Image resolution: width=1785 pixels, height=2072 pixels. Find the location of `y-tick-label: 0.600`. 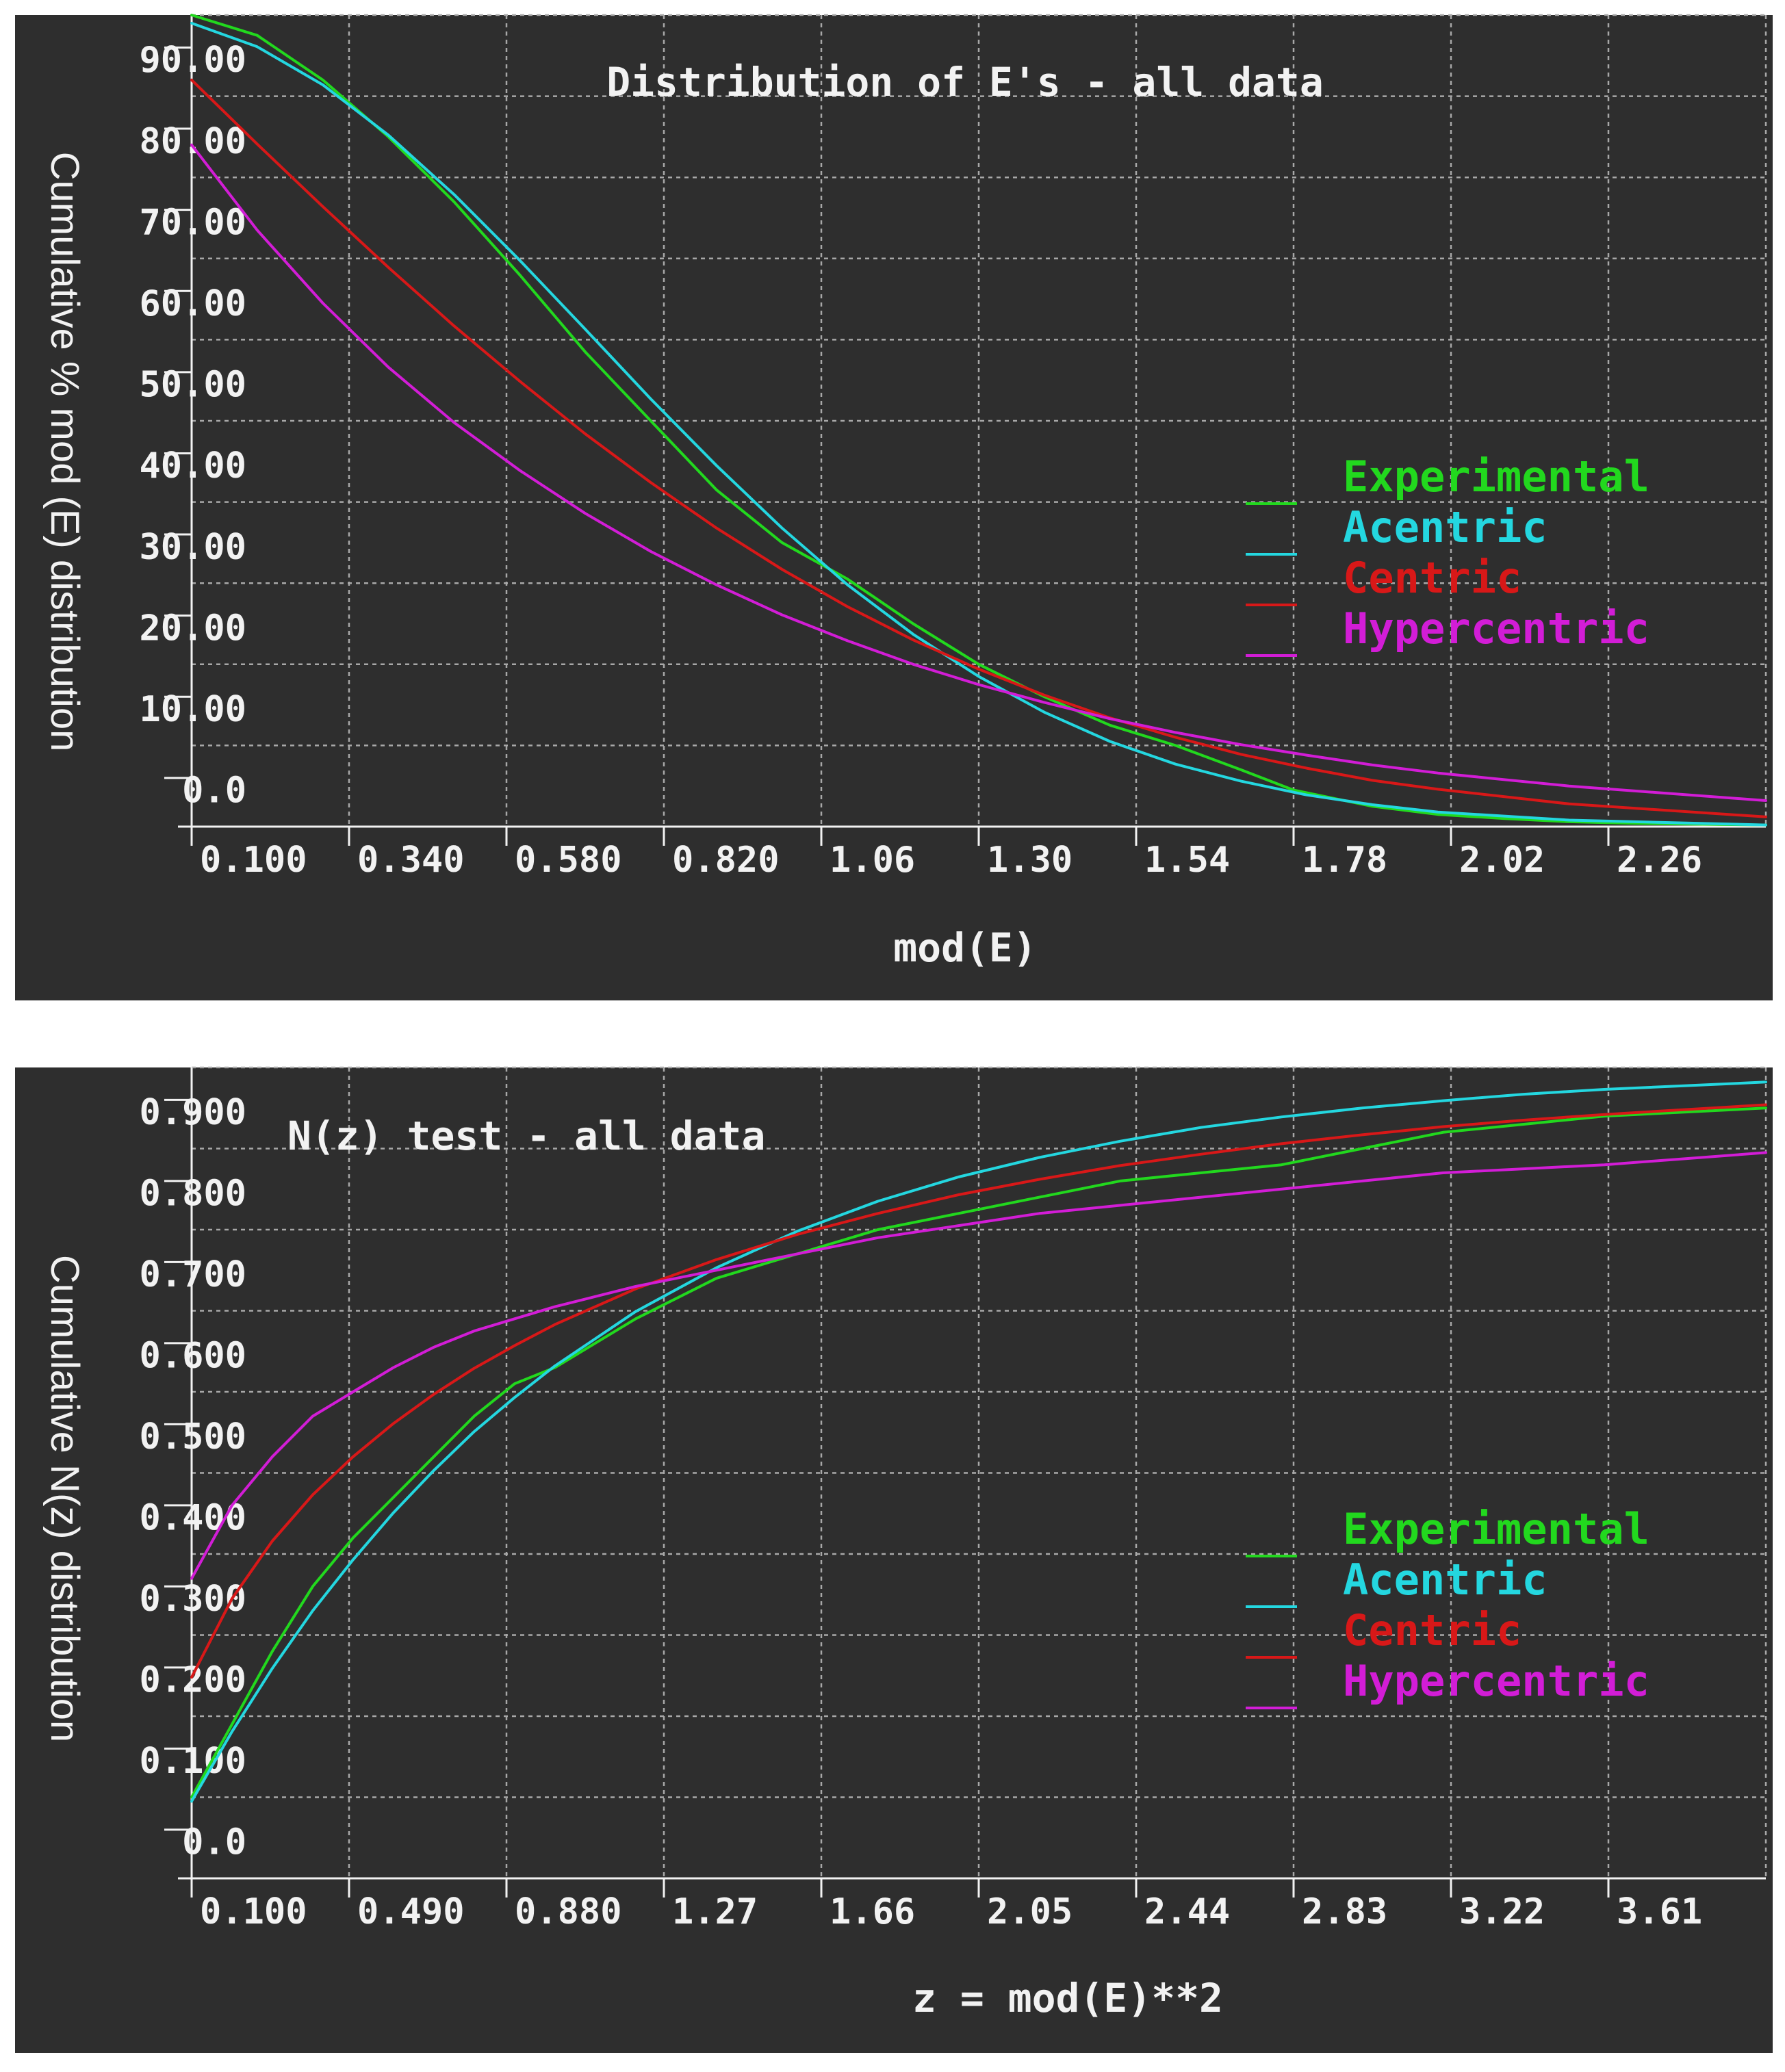

y-tick-label: 0.600 is located at coordinates (192, 1356).